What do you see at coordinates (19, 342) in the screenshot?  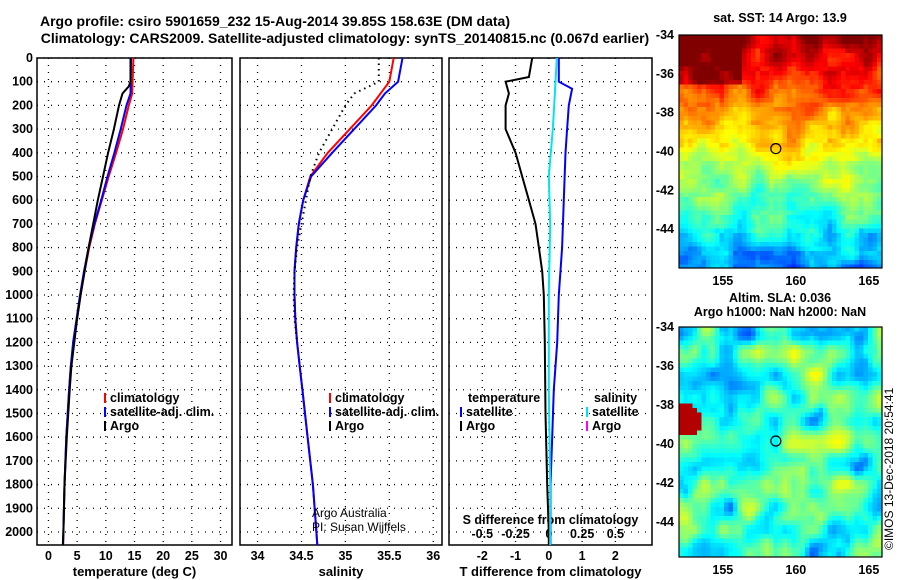 I see `depth-tick-label: 1200` at bounding box center [19, 342].